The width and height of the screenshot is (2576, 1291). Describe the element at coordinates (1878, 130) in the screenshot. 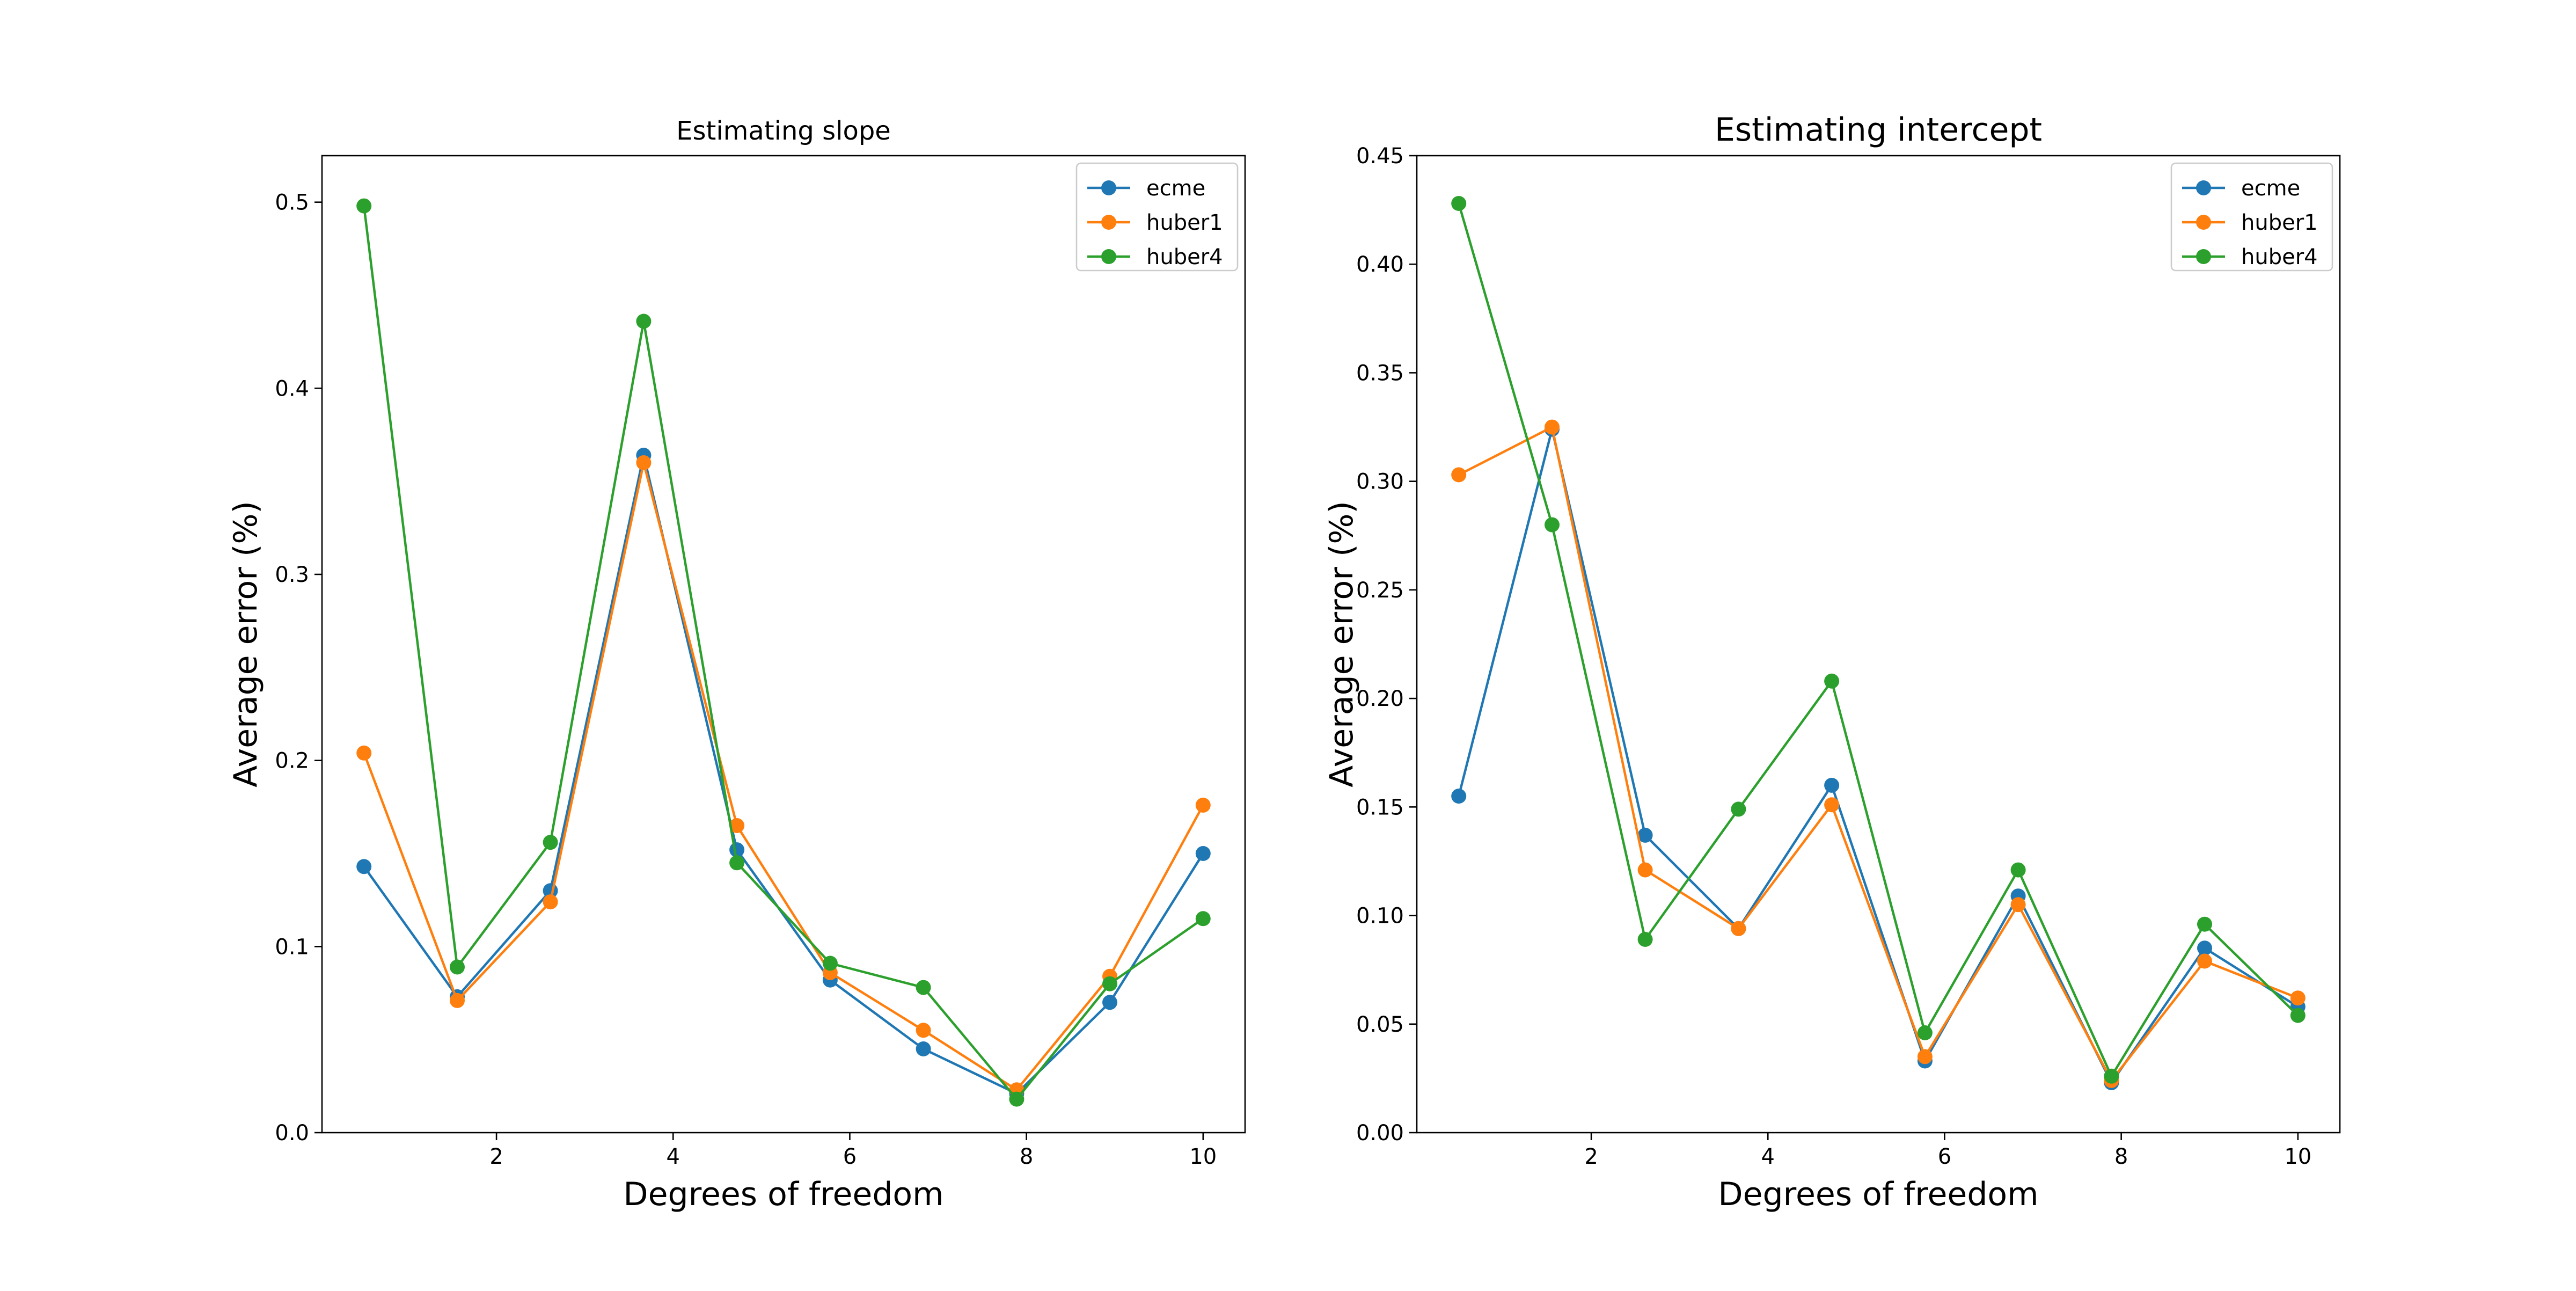

I see `chart-title: Estimating intercept` at that location.